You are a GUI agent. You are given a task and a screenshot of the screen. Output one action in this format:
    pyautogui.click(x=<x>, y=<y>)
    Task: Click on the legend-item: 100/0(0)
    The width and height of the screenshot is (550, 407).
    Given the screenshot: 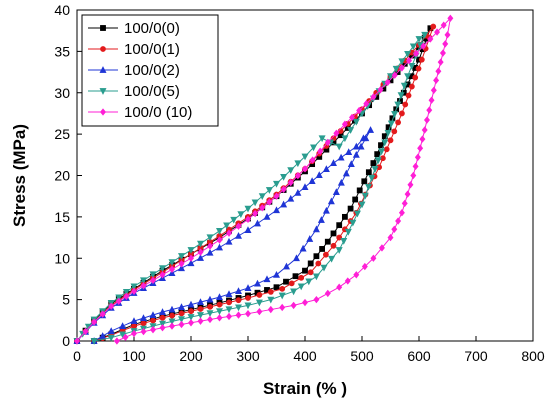 What is the action you would take?
    pyautogui.click(x=134, y=28)
    